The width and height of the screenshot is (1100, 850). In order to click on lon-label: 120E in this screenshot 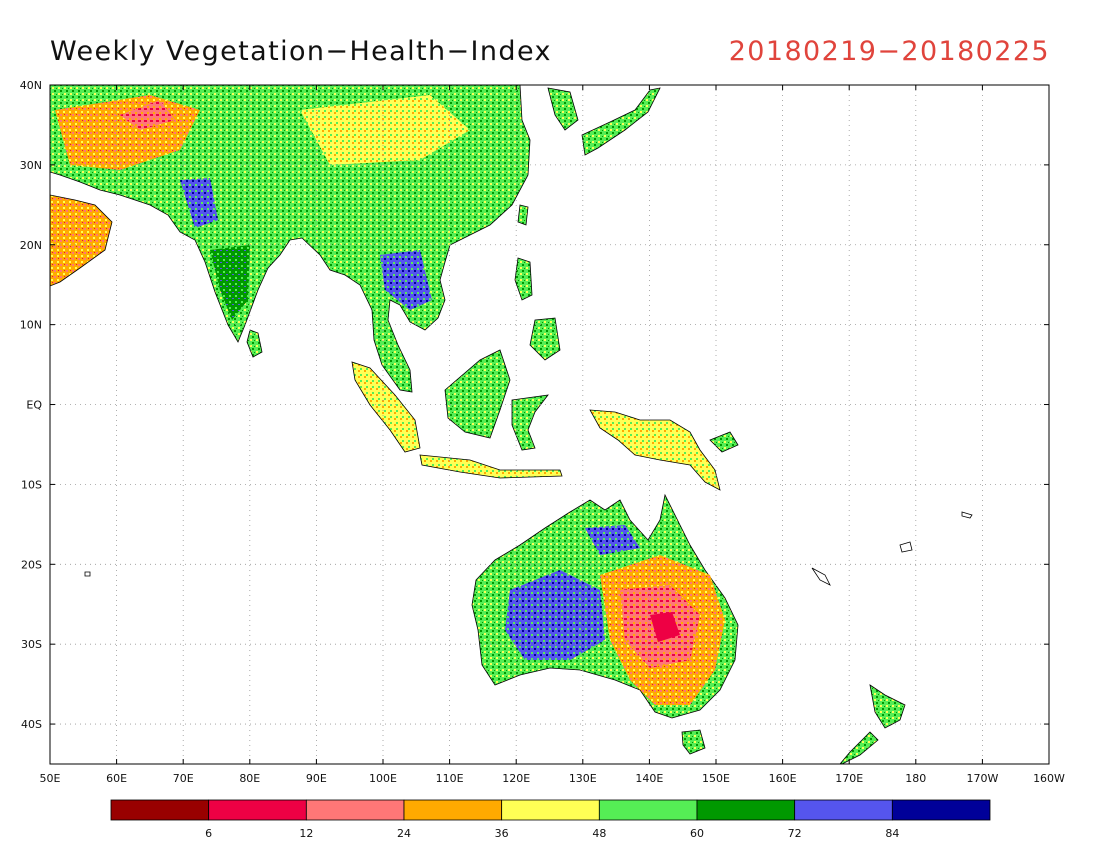, I will do `click(516, 778)`.